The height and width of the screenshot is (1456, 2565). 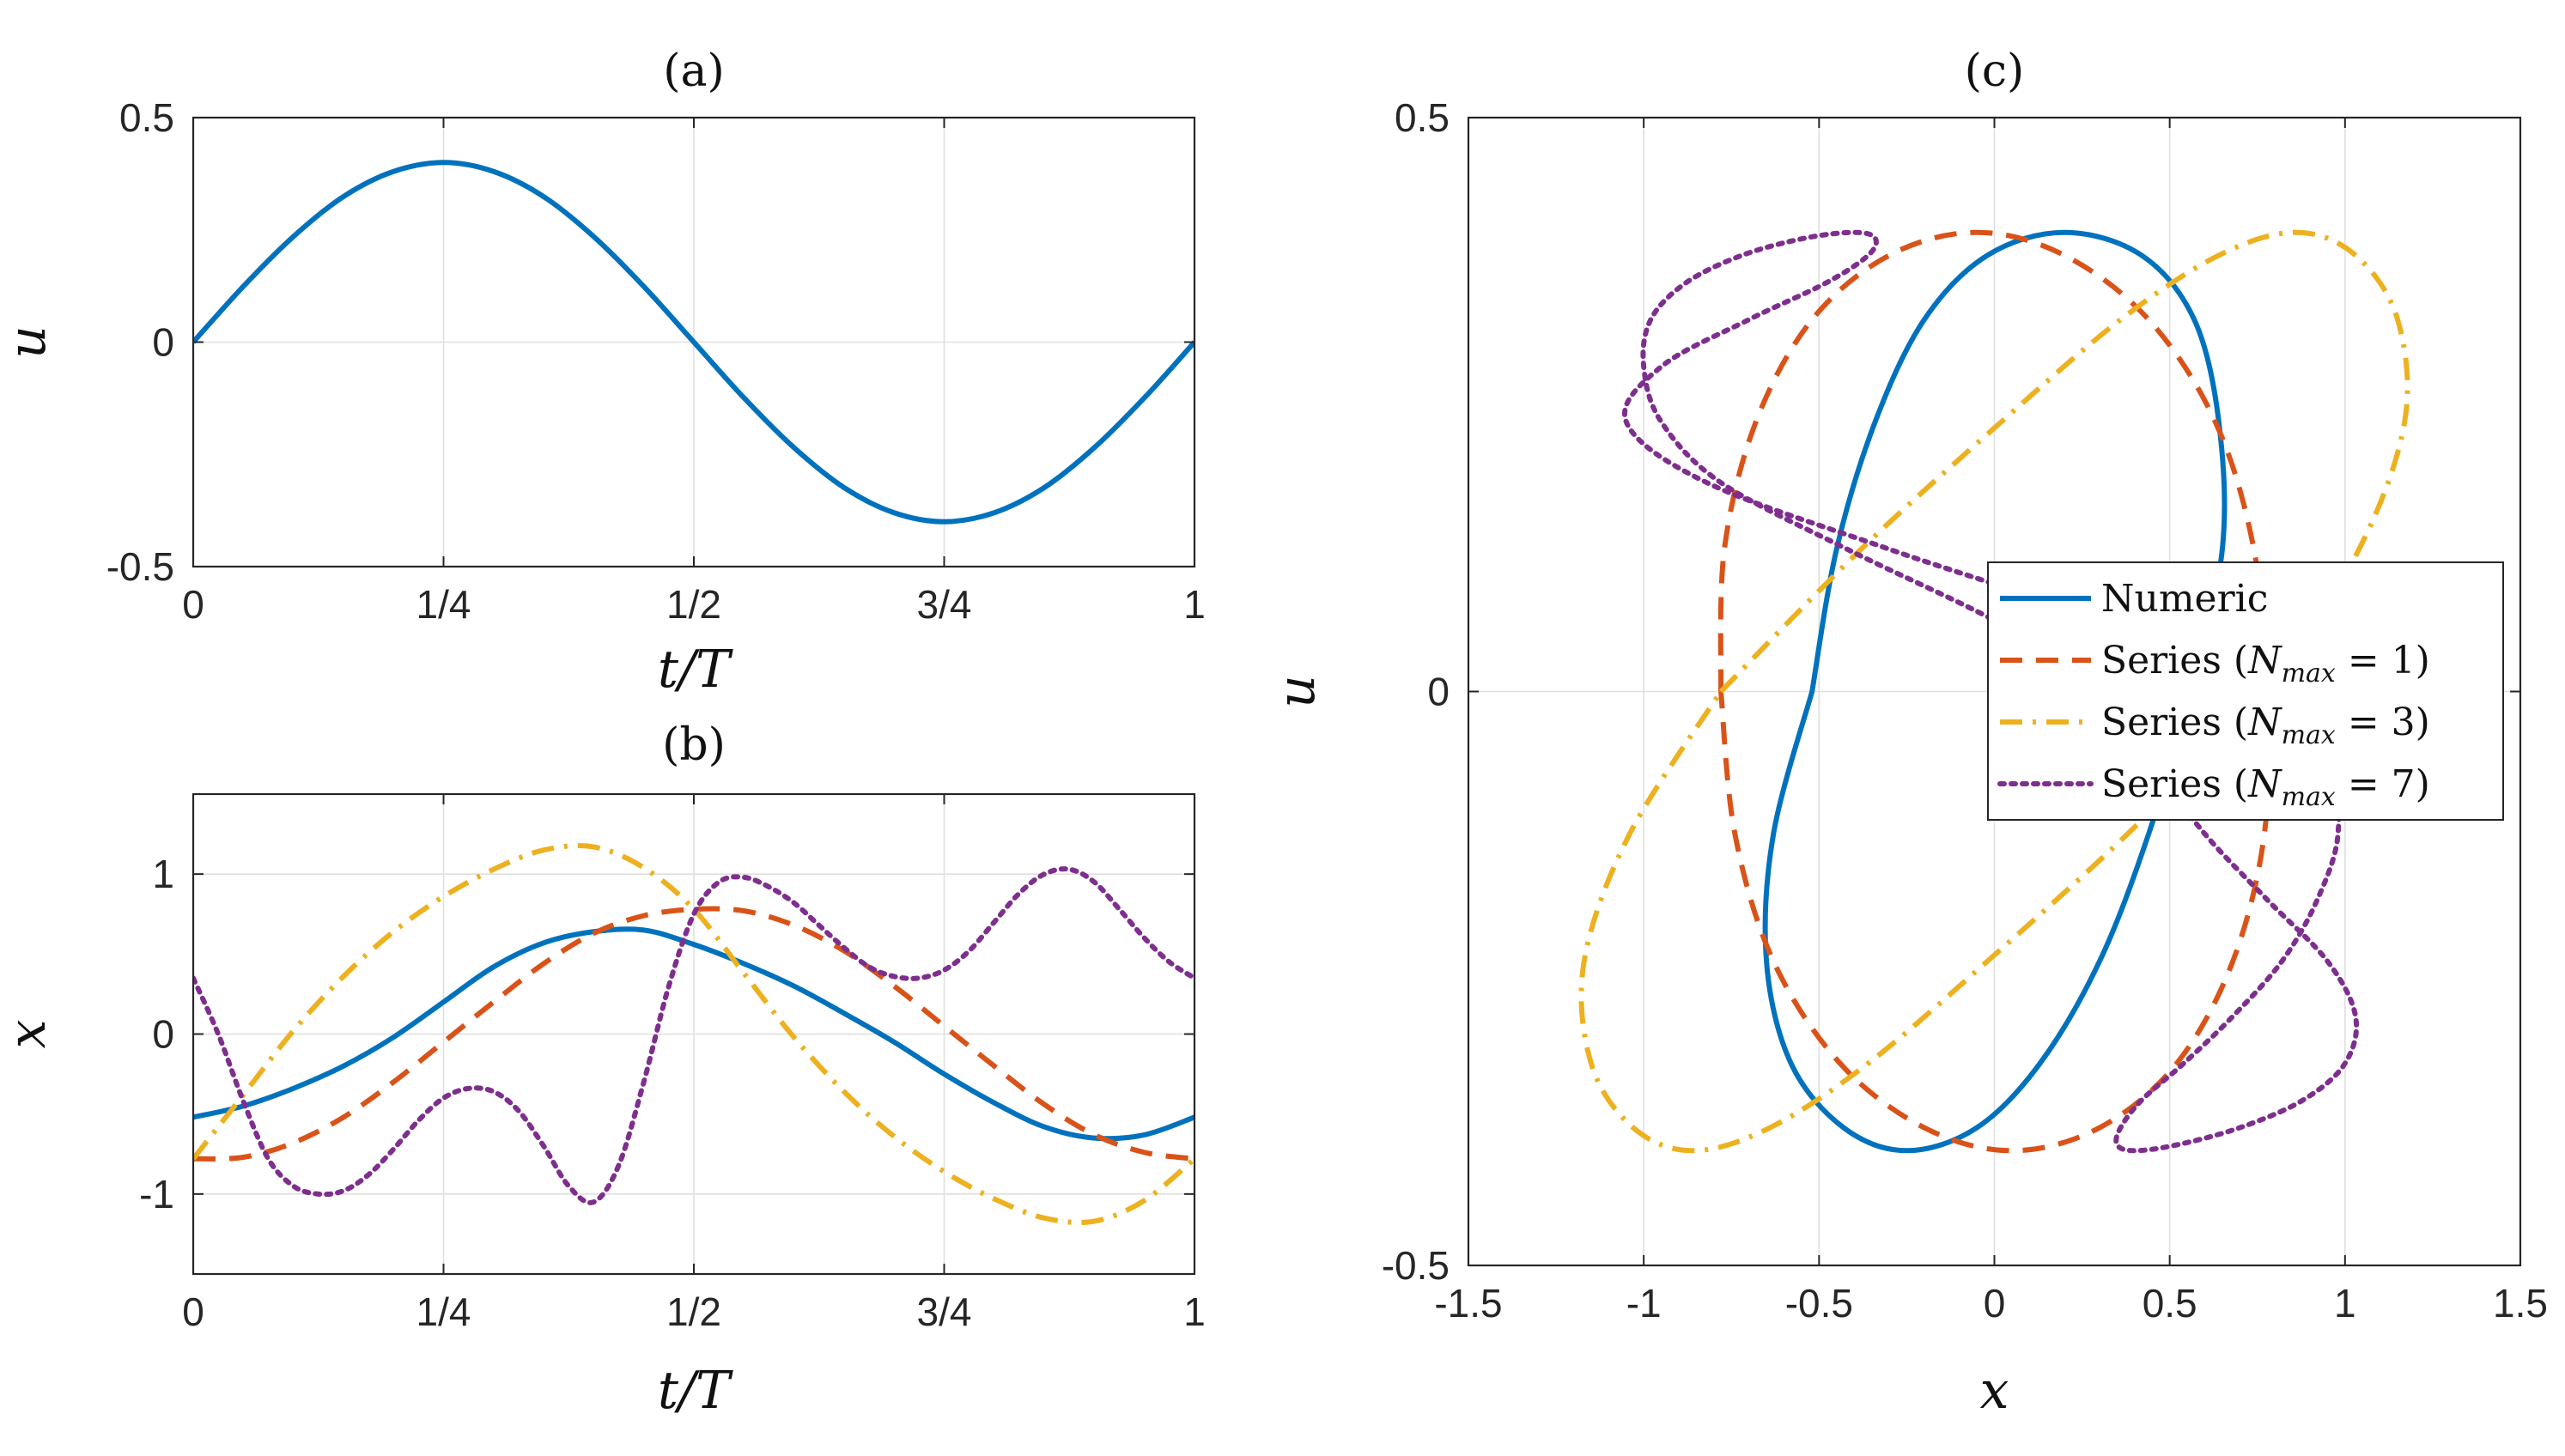 I want to click on legend-entry-base: Numeric, so click(x=2184, y=599).